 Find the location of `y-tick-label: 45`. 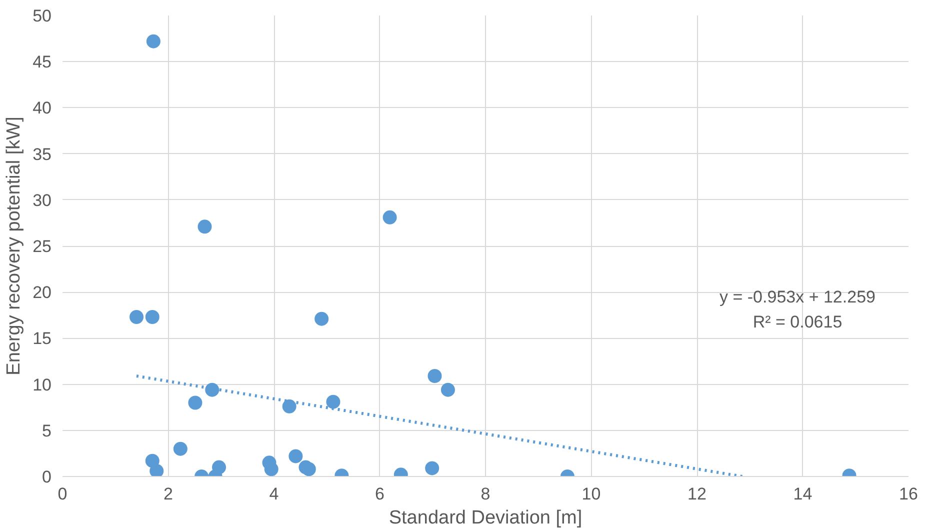

y-tick-label: 45 is located at coordinates (42, 62).